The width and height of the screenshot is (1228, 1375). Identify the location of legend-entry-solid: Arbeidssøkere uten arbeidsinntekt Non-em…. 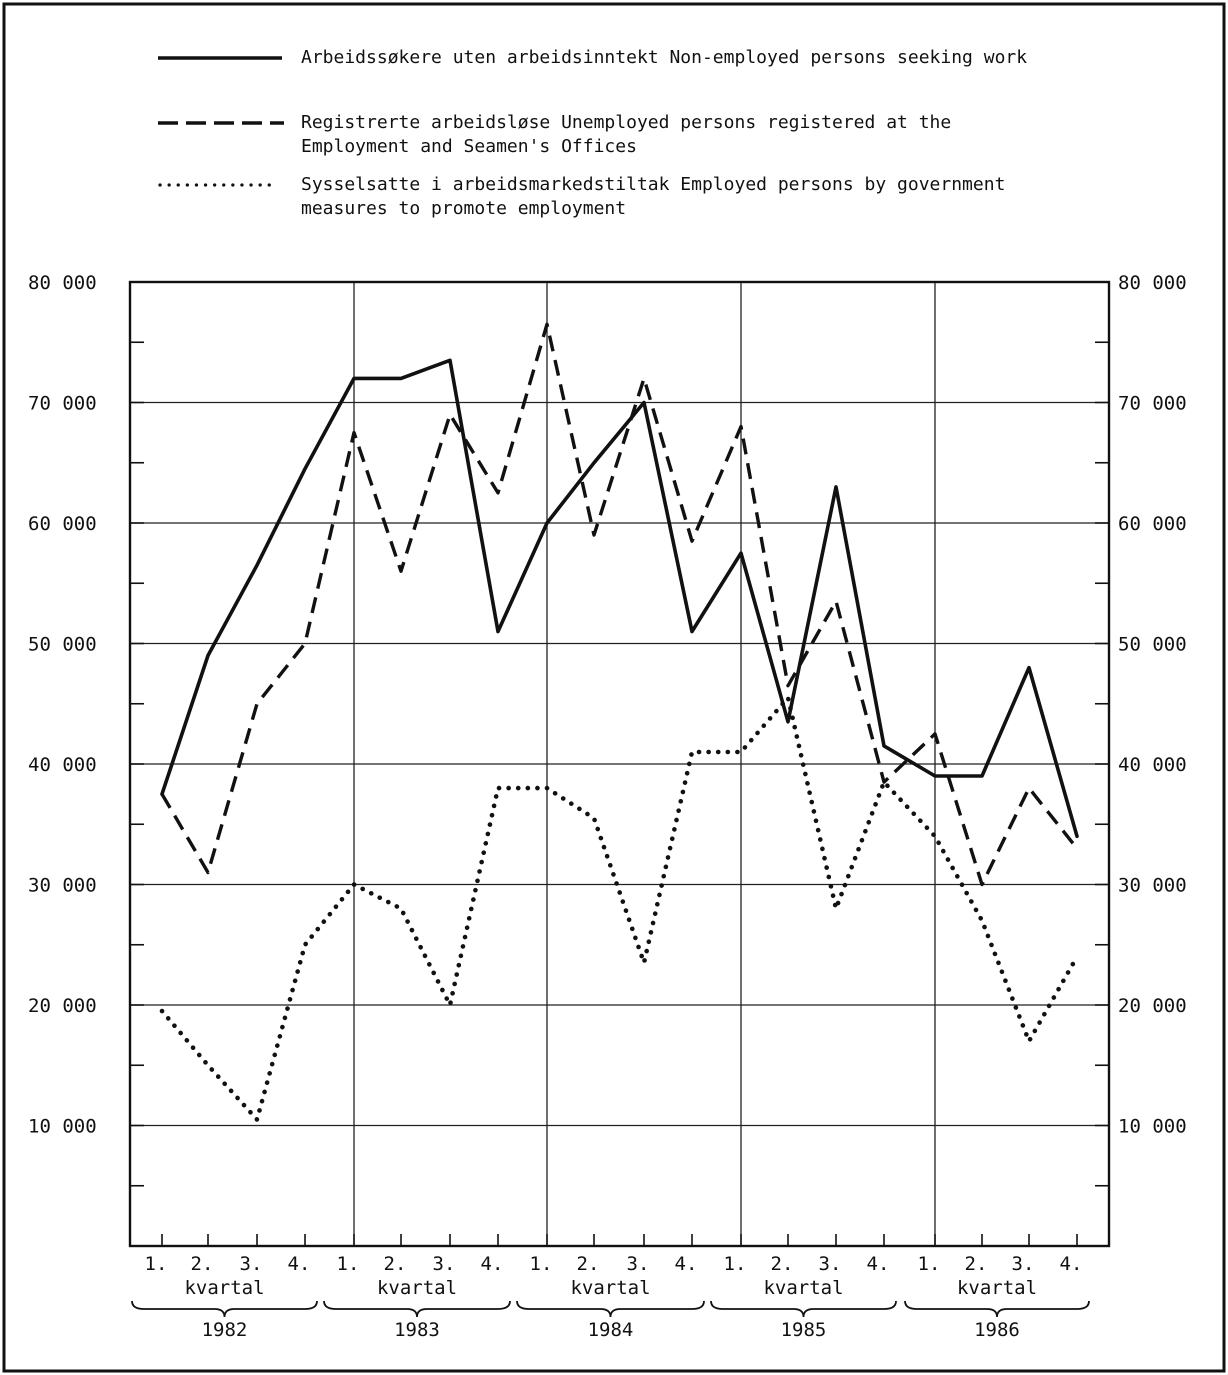
(592, 57).